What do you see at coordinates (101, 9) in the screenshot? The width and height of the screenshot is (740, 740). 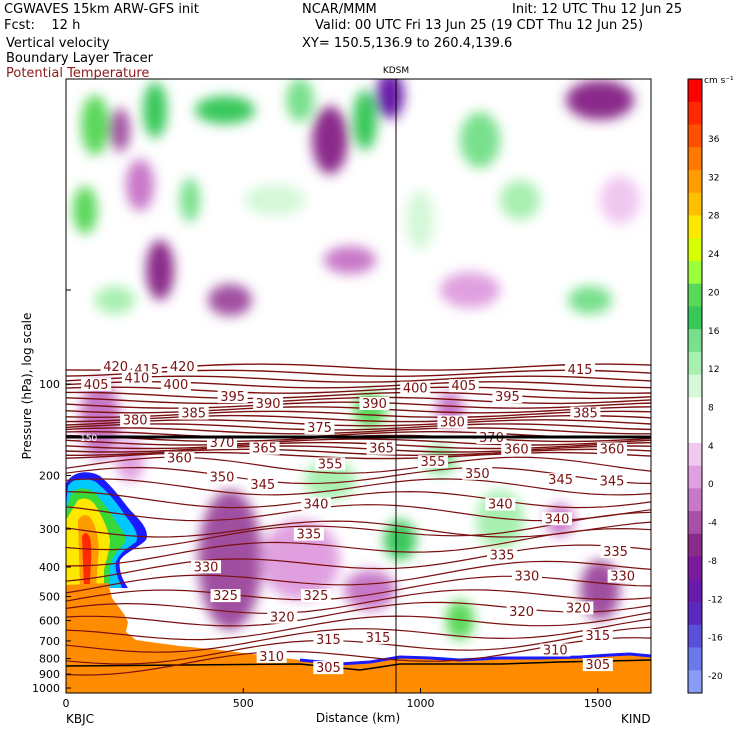 I see `model-title: CGWAVES 15km ARW-GFS init` at bounding box center [101, 9].